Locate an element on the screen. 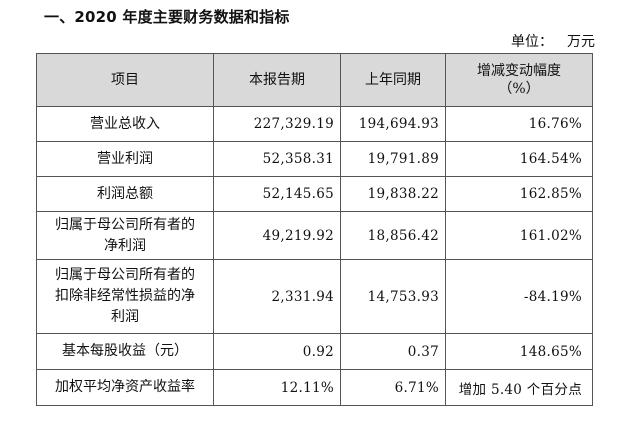  unit-value: 万元 is located at coordinates (581, 42).